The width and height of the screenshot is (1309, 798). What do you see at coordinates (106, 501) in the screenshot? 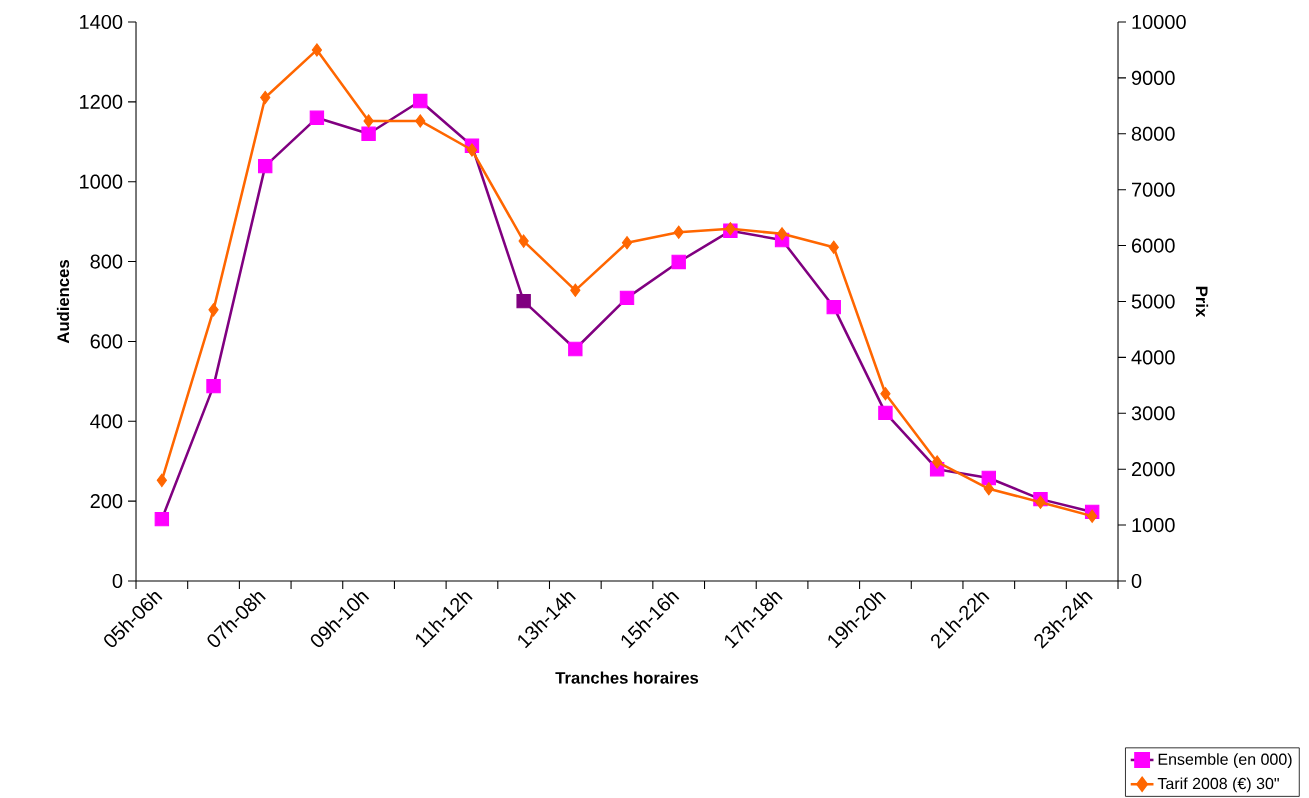
I see `y-tick-label: 200` at bounding box center [106, 501].